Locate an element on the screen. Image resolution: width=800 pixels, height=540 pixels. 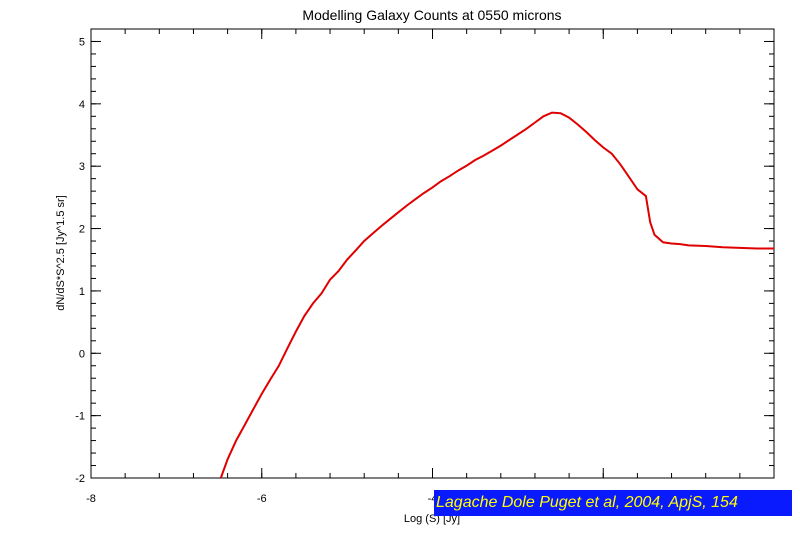
y-tick-label: -2 is located at coordinates (80, 479).